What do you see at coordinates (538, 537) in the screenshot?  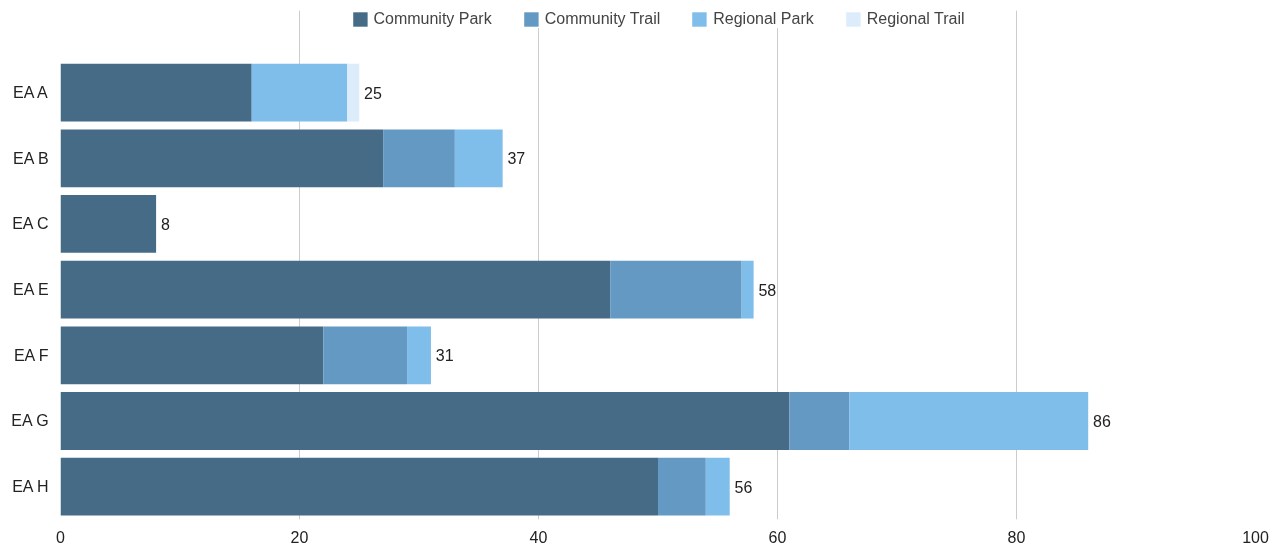 I see `x-tick-label: 40` at bounding box center [538, 537].